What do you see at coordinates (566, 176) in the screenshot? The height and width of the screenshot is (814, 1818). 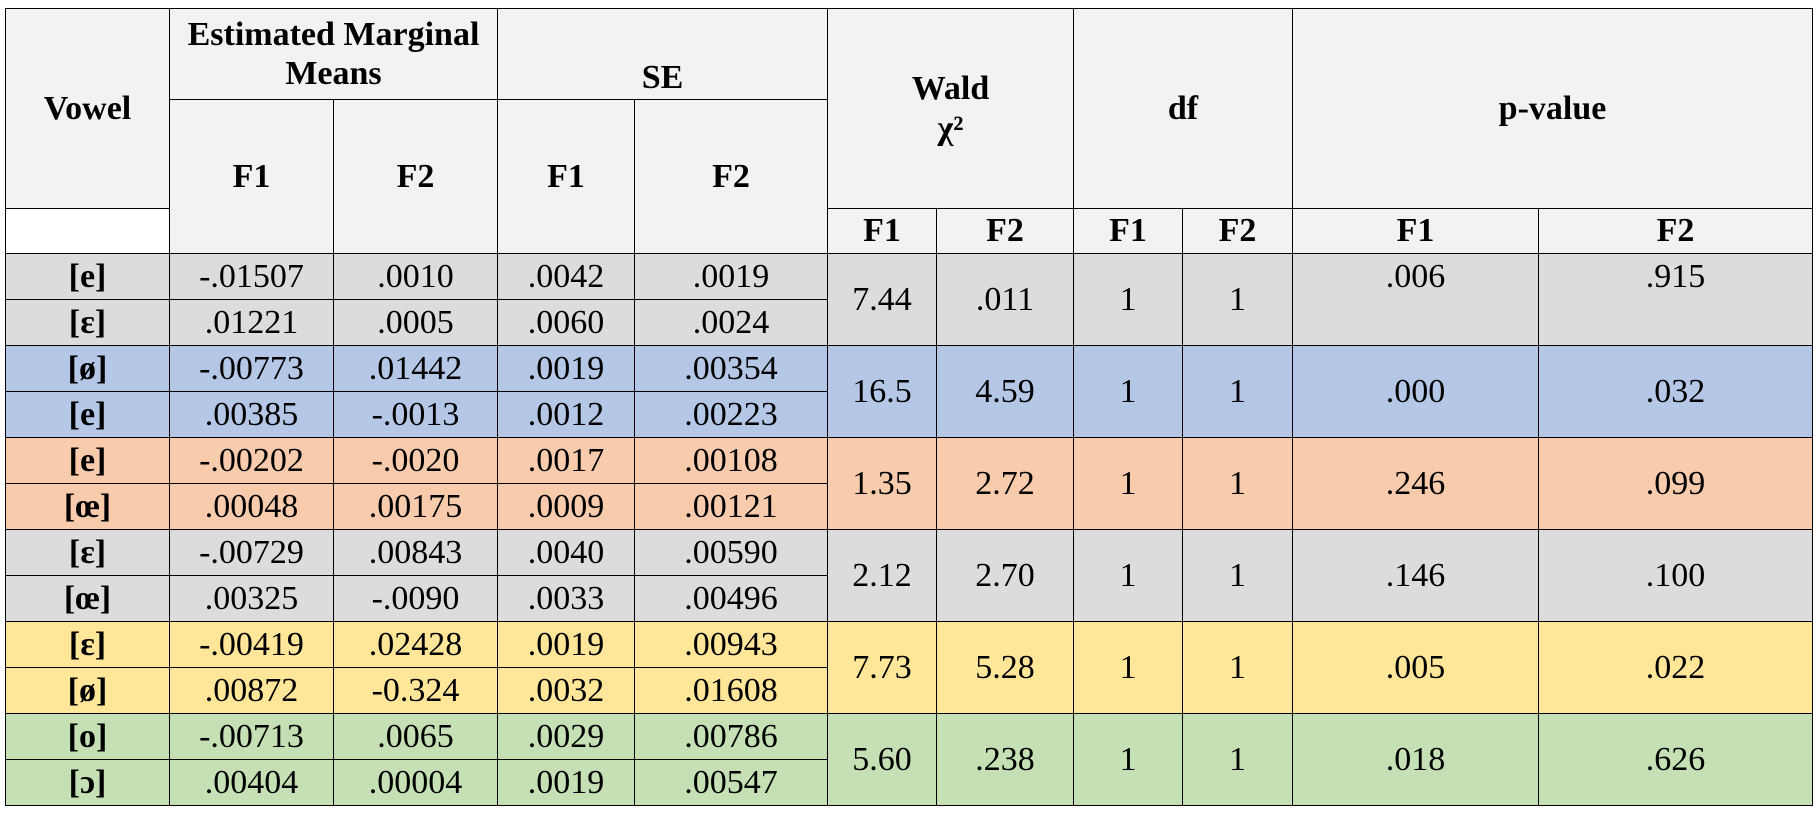 I see `header-se-f1: F1` at bounding box center [566, 176].